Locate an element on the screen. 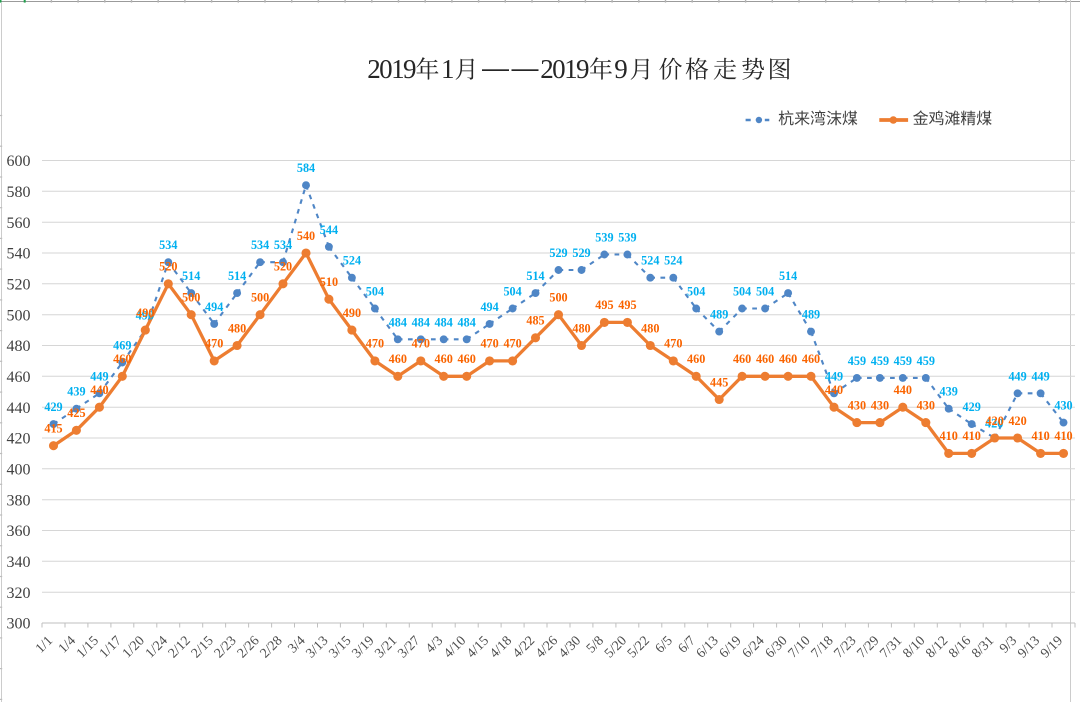  svg-text: 425 is located at coordinates (76, 413).